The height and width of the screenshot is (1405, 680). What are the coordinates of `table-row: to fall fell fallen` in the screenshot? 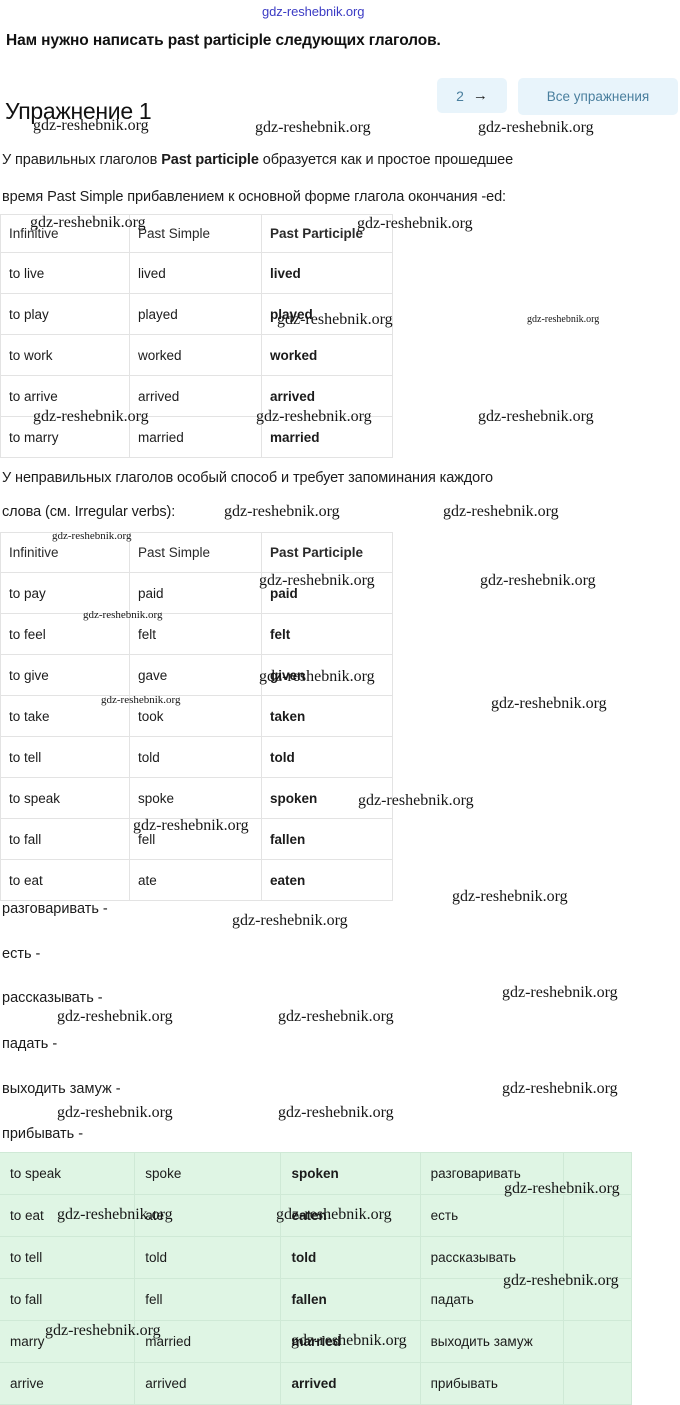 It's located at (196, 839).